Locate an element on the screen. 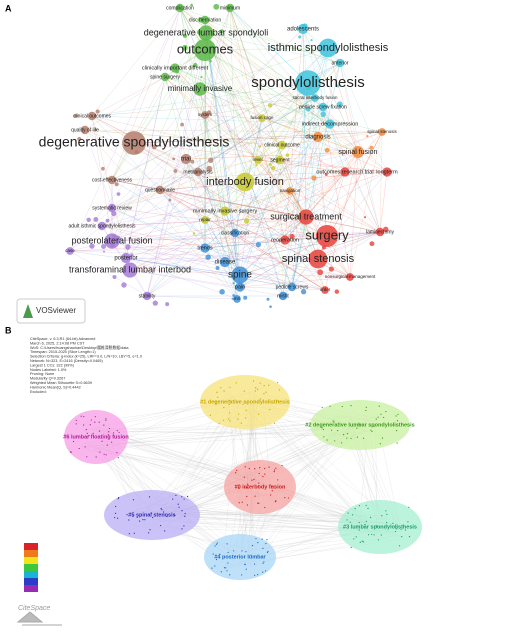 The width and height of the screenshot is (513, 632). node-label: posterolateral fusion is located at coordinates (111, 240).